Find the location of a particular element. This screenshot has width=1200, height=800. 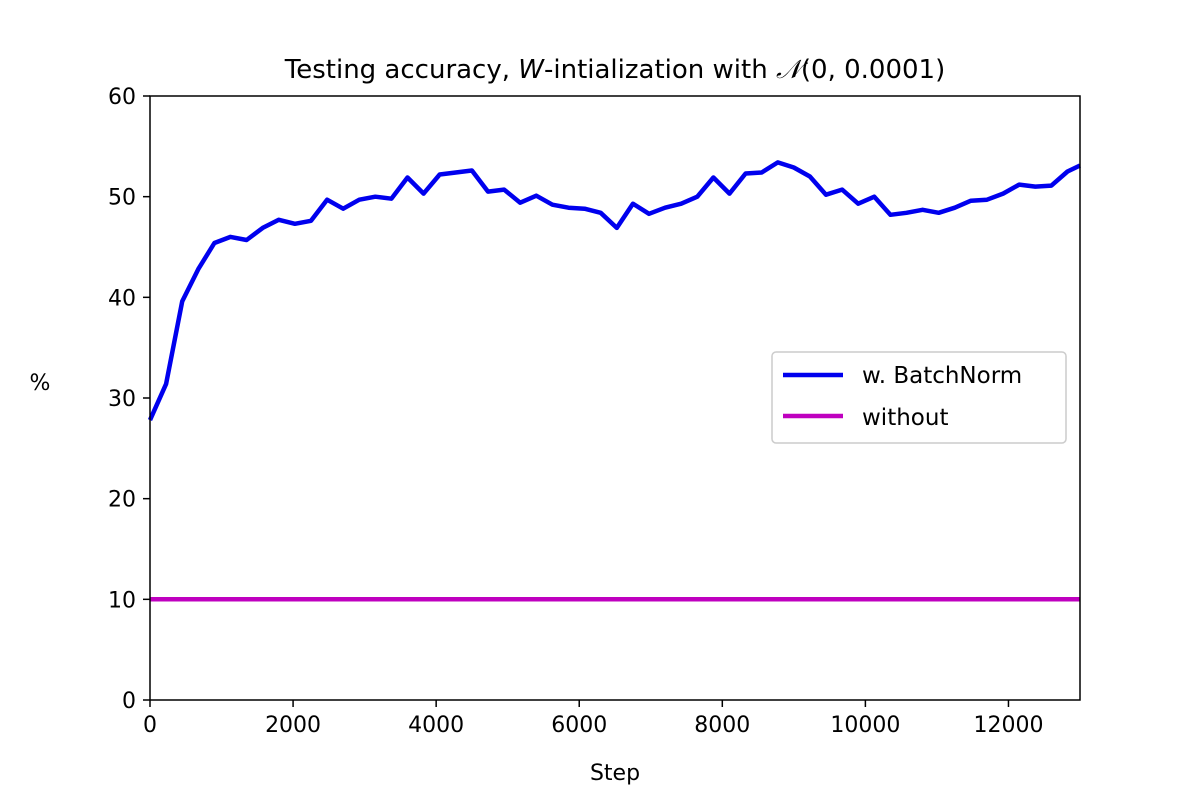

x-tick-label: 10000 is located at coordinates (865, 725).